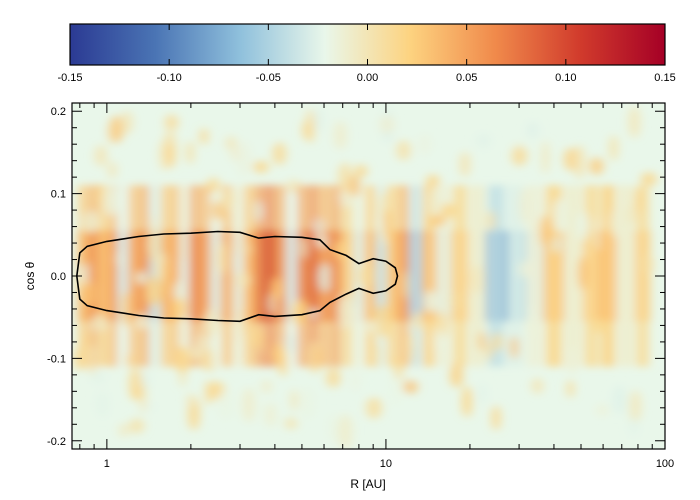  I want to click on colorbar: -0.15 -0.10 -0.05 0.00 0.05 0.10 0.15, so click(366, 53).